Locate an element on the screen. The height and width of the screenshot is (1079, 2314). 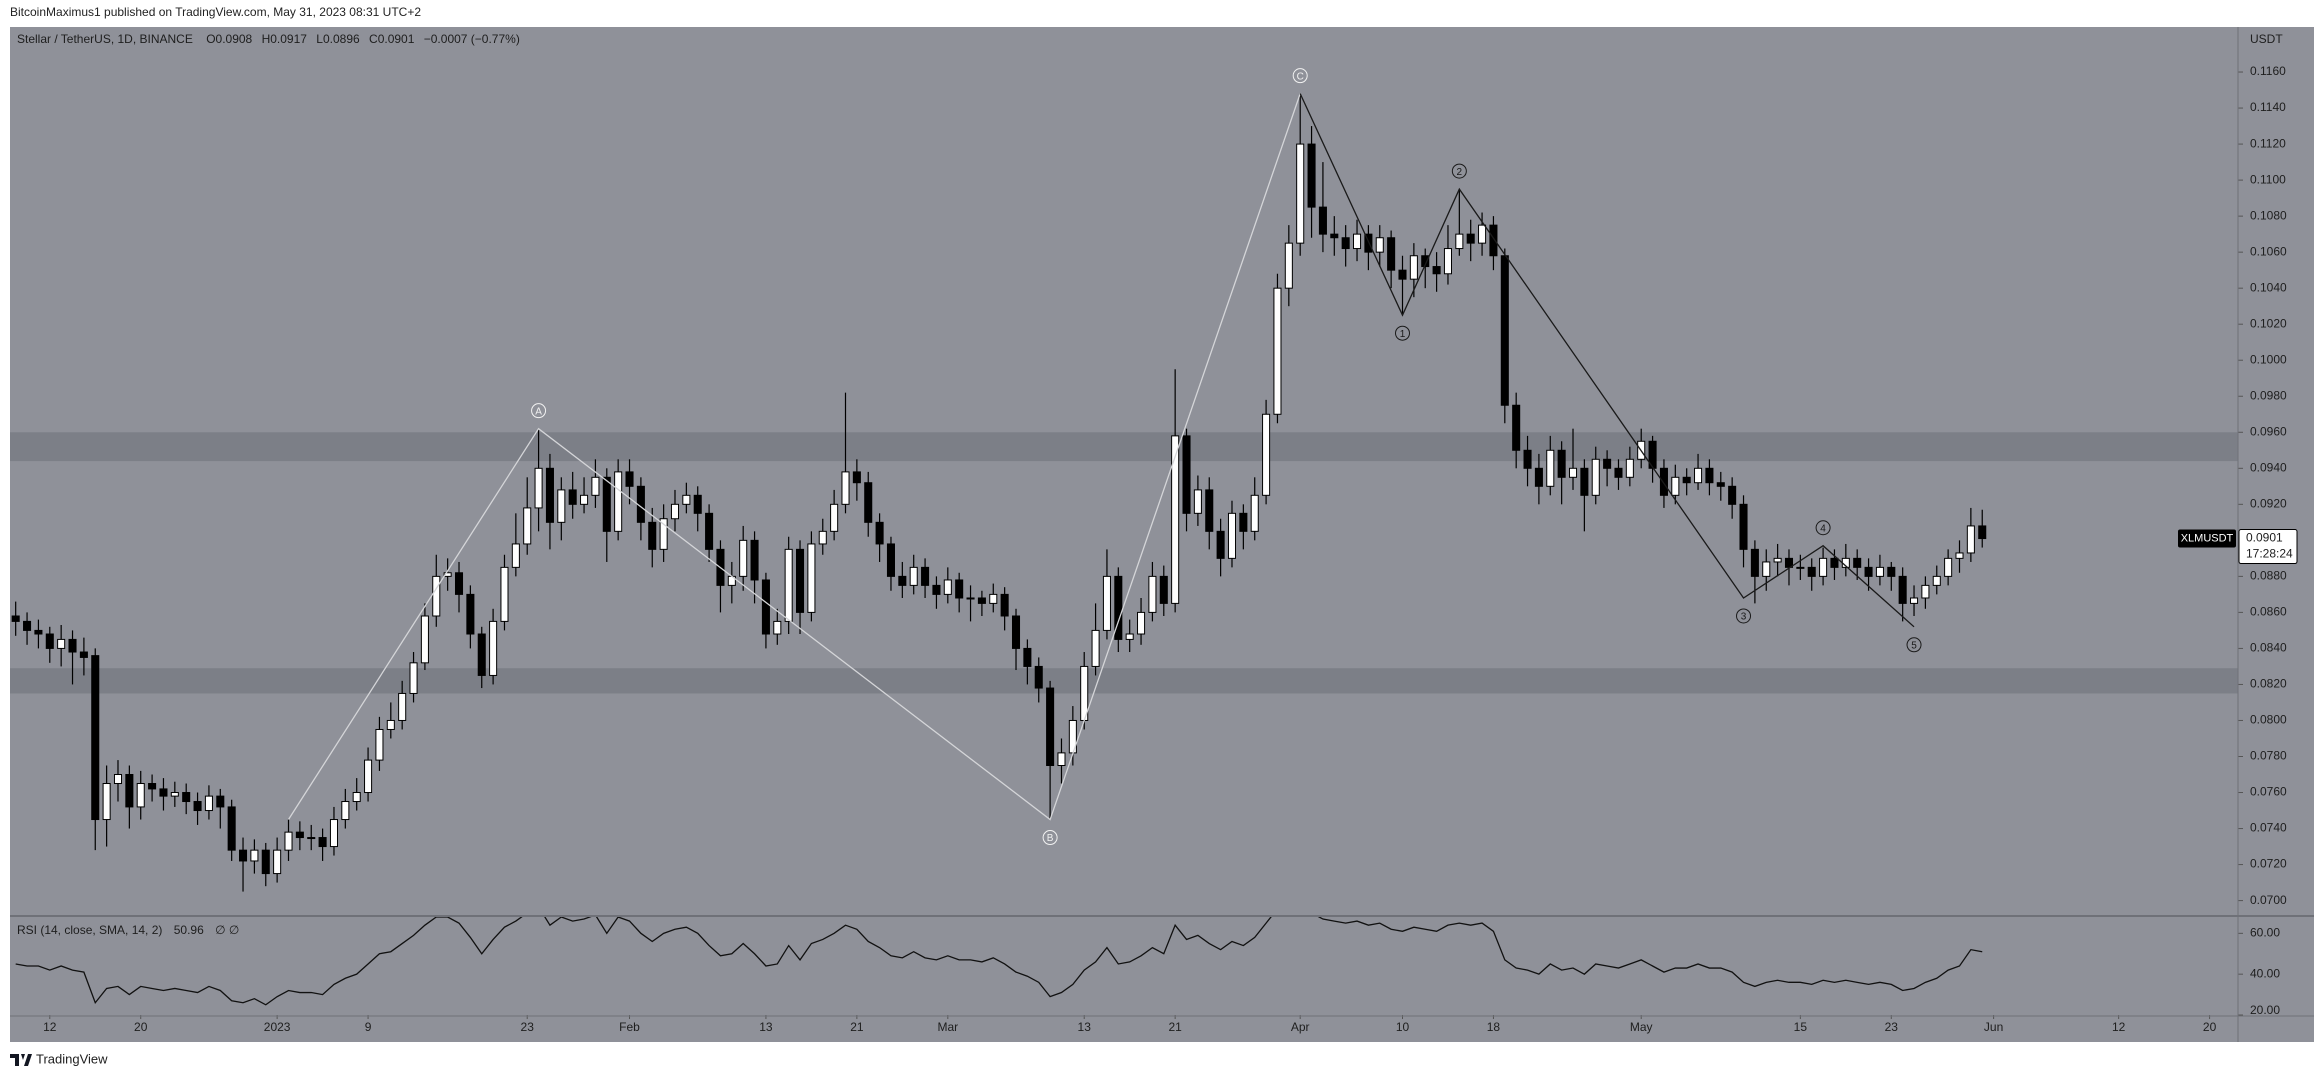
wave-label: 2 is located at coordinates (1460, 172).